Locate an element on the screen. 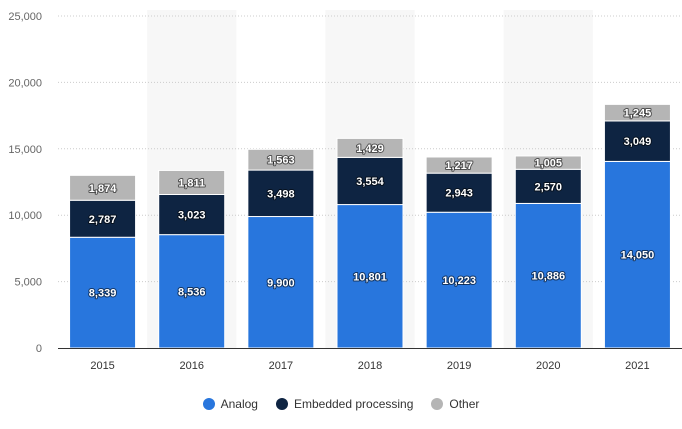 The height and width of the screenshot is (429, 682). x-tick-label: 2019 is located at coordinates (459, 366).